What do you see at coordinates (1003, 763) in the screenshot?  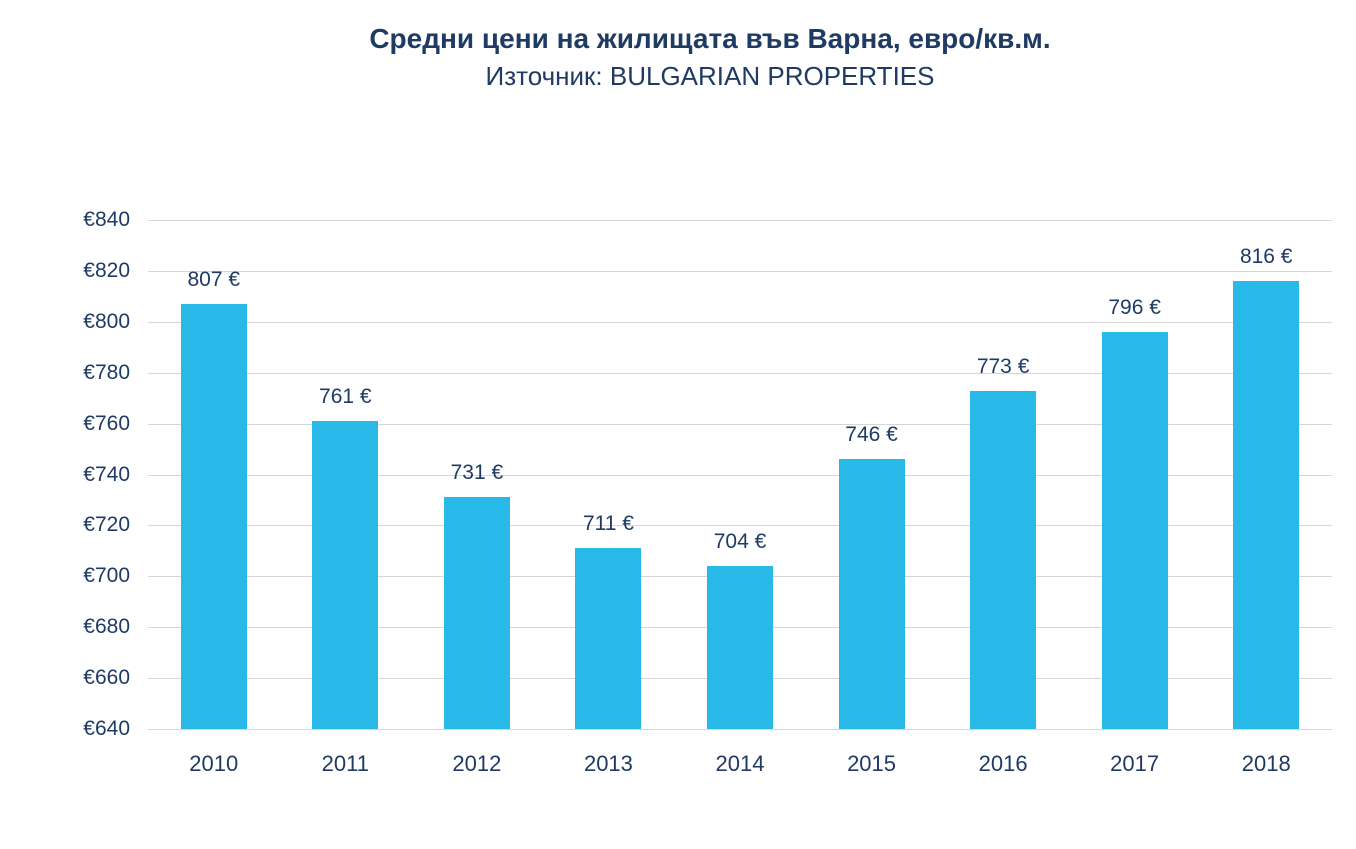 I see `x-axis-tick-label: 2016` at bounding box center [1003, 763].